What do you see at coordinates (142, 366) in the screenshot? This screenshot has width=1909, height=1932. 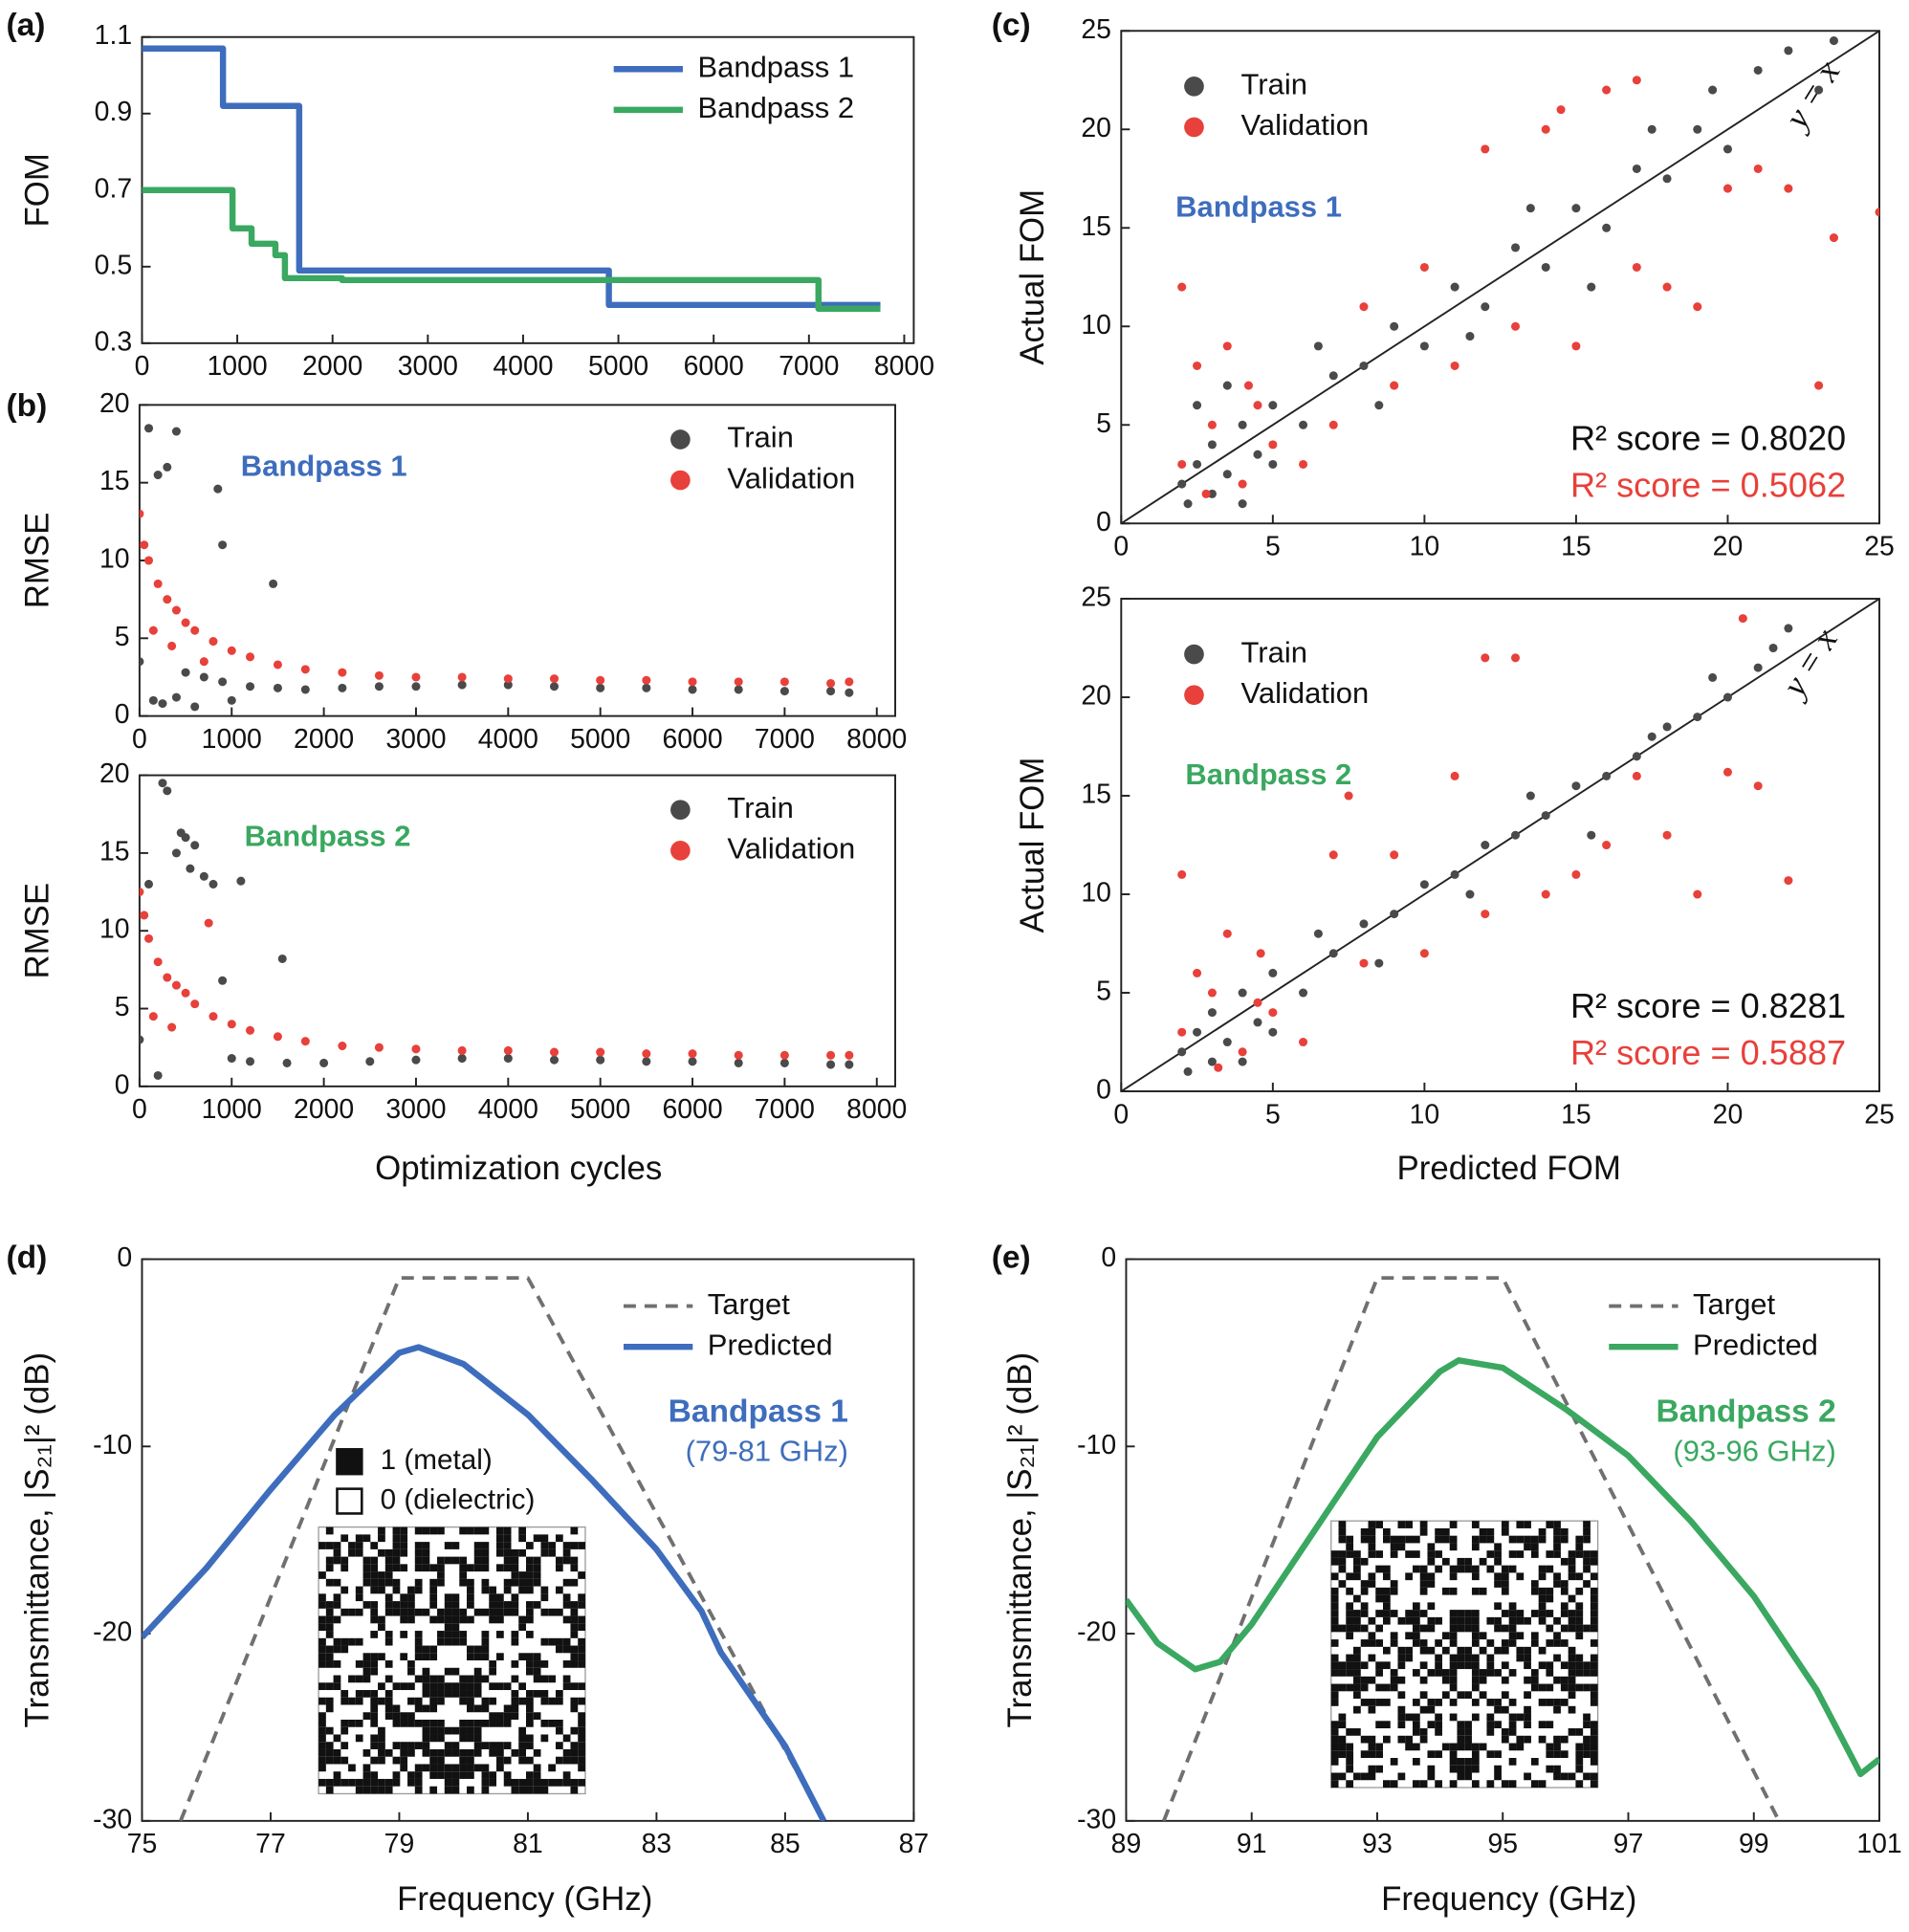 I see `x-tick-label: 0` at bounding box center [142, 366].